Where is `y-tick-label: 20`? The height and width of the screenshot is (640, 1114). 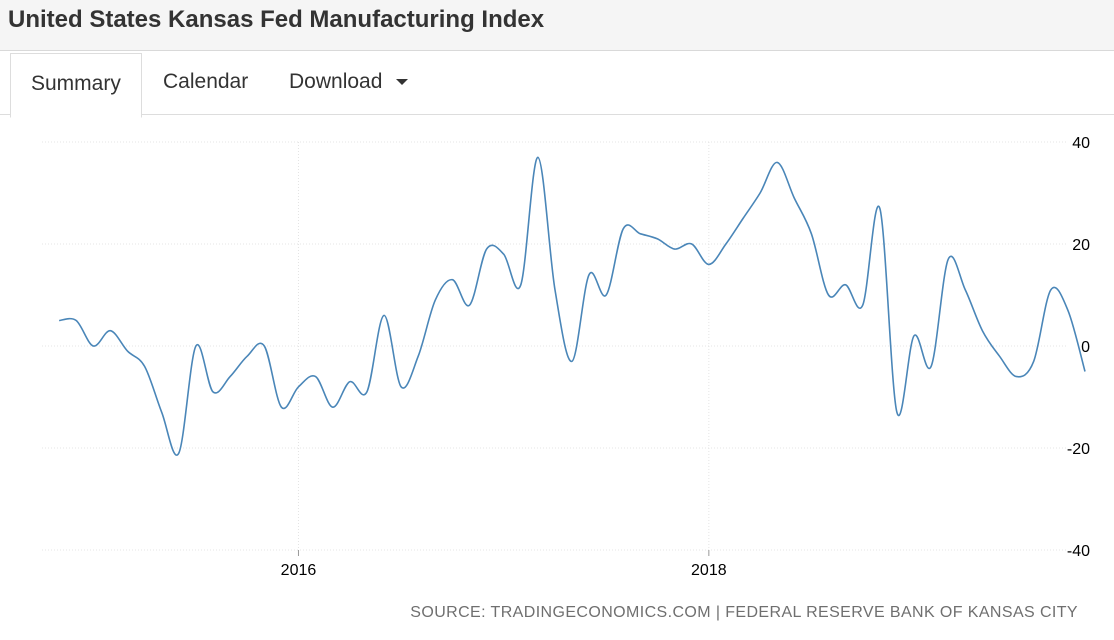 y-tick-label: 20 is located at coordinates (1081, 245).